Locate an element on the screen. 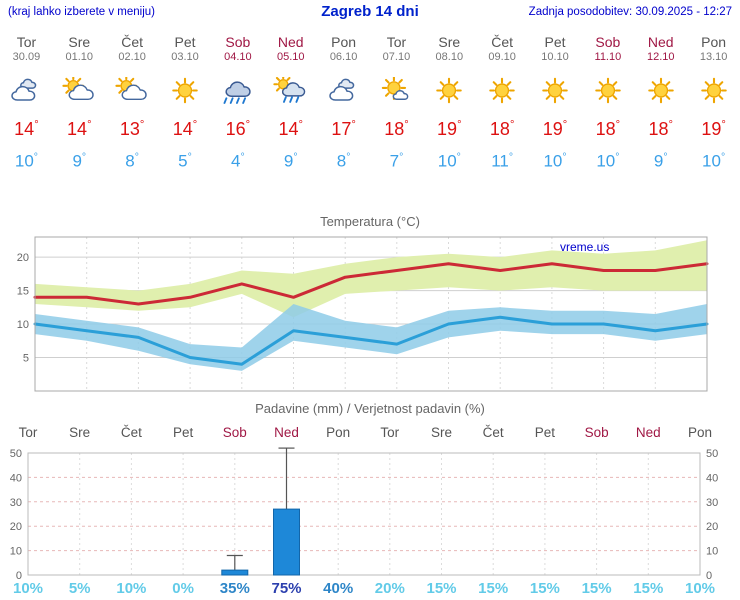 Image resolution: width=740 pixels, height=600 pixels. rain-icon is located at coordinates (237, 94).